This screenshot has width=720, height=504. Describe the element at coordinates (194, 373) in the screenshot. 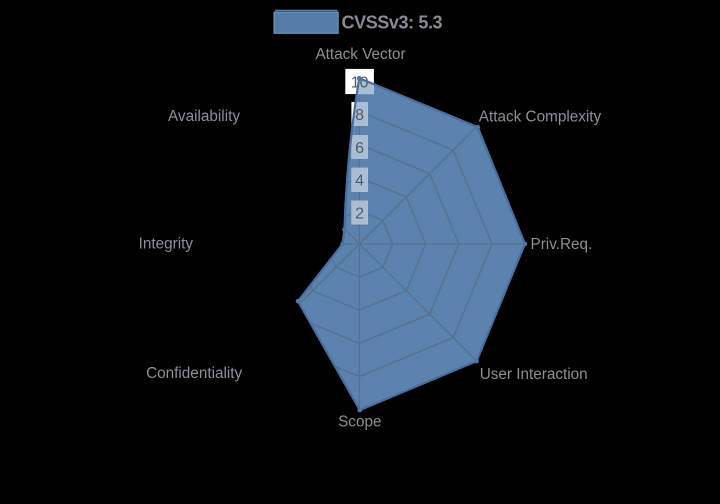

I see `svg-text: Confidentiality` at that location.